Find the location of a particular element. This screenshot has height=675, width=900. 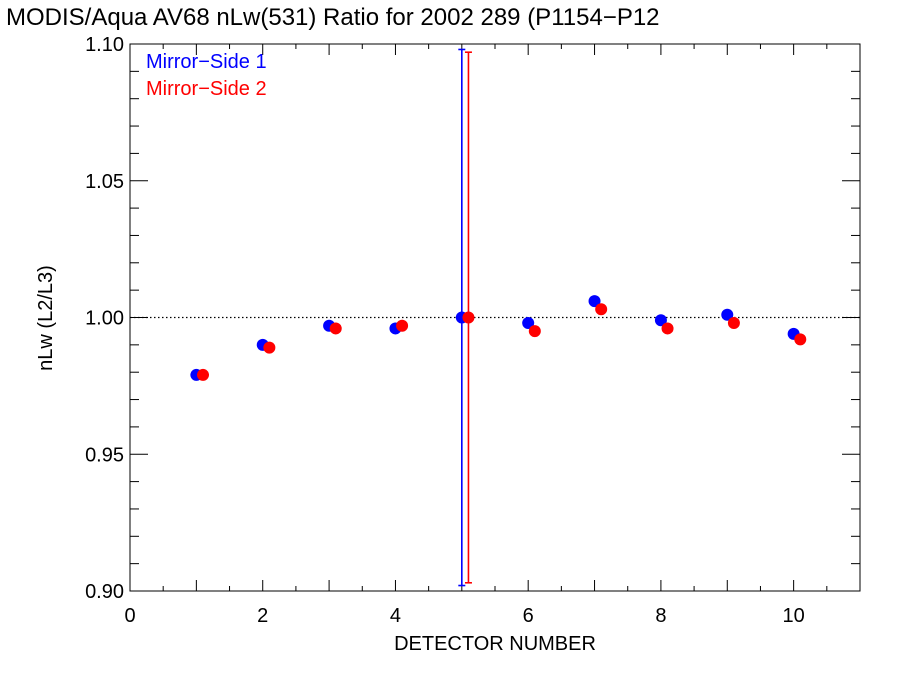

x-axis-label: DETECTOR NUMBER is located at coordinates (495, 644).